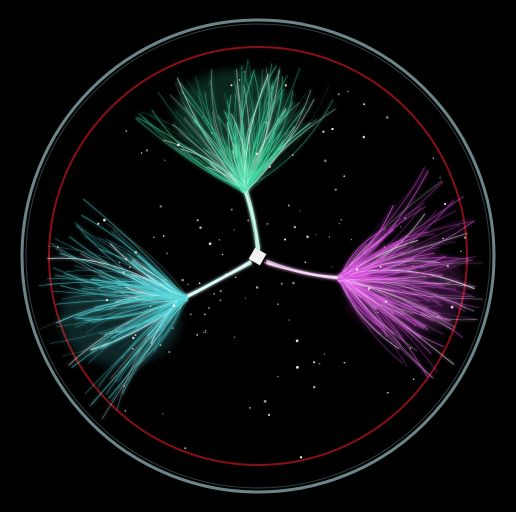  I want to click on branch-top, so click(235, 155).